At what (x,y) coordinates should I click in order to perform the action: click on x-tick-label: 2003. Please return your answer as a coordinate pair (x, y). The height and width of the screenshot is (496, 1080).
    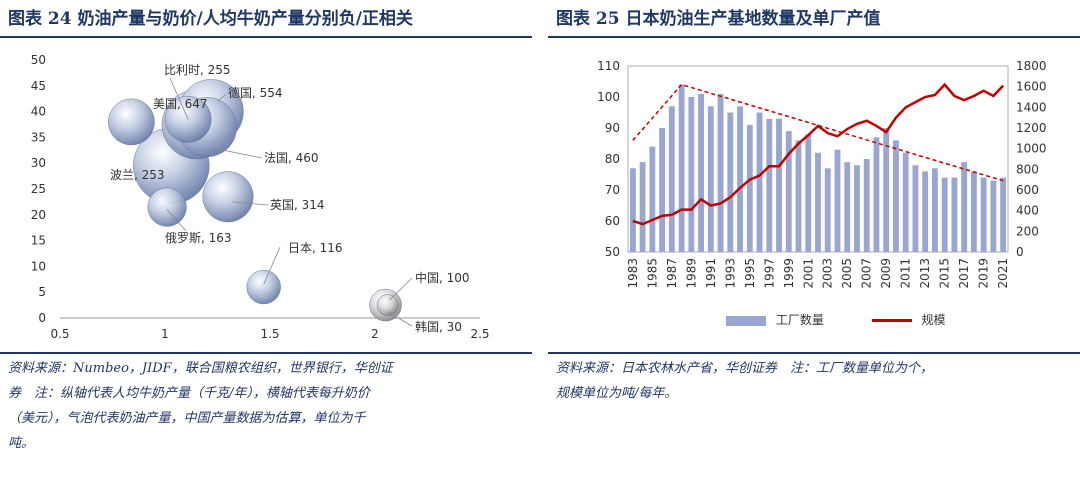
    Looking at the image, I should click on (828, 273).